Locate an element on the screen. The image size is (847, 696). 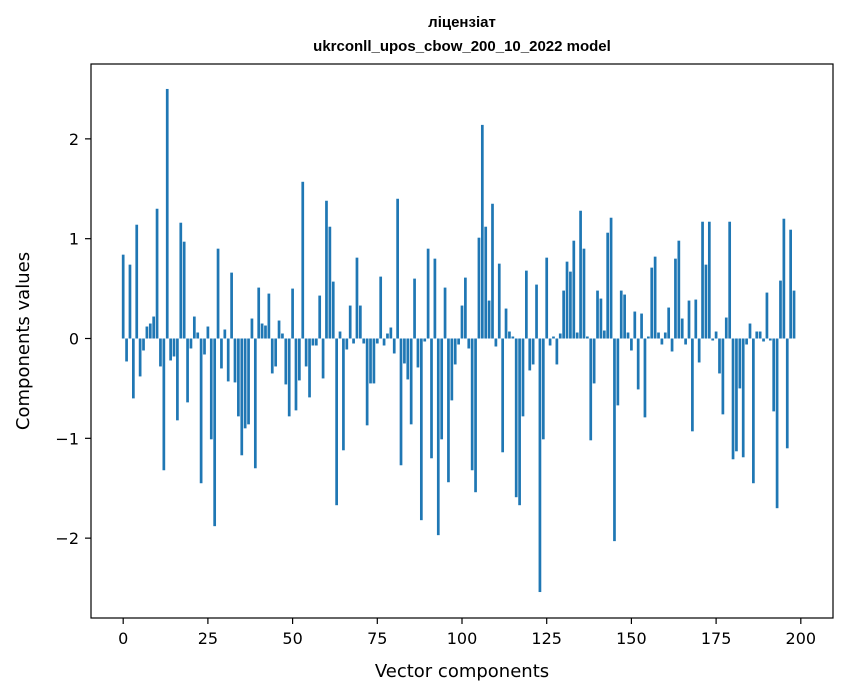
y-tick-label: 1 is located at coordinates (74, 239).